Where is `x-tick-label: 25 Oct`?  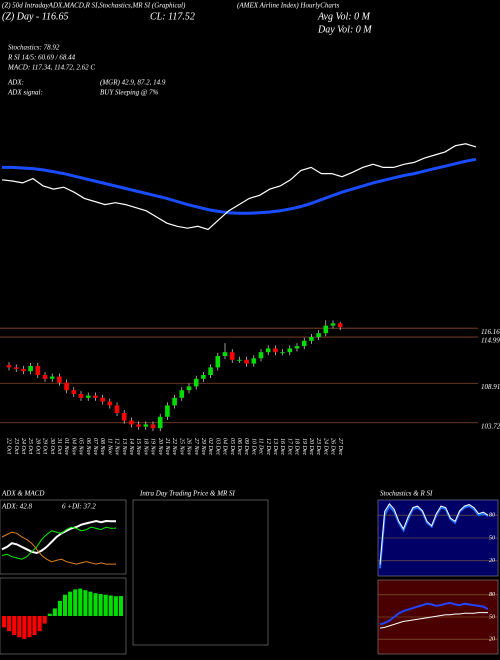 x-tick-label: 25 Oct is located at coordinates (30, 446).